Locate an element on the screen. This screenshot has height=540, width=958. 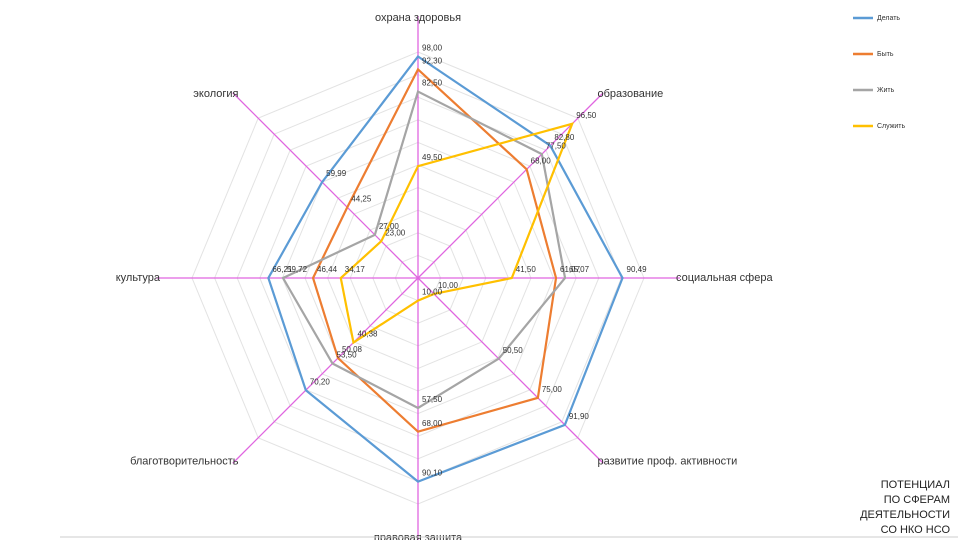
data-label: 50,08 is located at coordinates (352, 349).